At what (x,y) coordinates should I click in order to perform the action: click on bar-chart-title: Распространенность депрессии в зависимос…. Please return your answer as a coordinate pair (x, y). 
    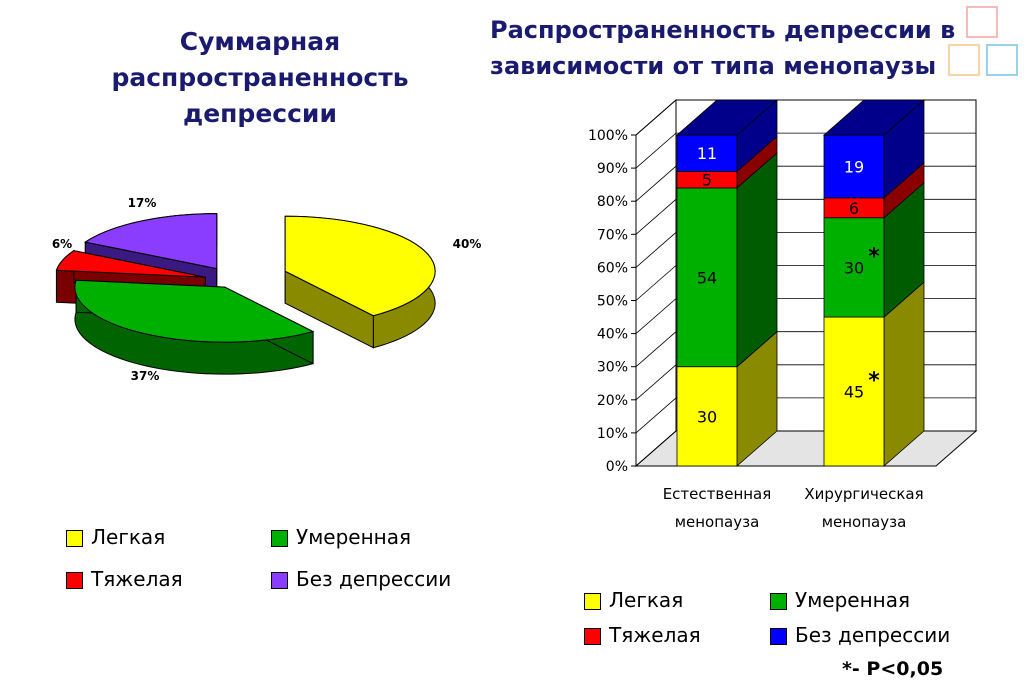
    Looking at the image, I should click on (740, 48).